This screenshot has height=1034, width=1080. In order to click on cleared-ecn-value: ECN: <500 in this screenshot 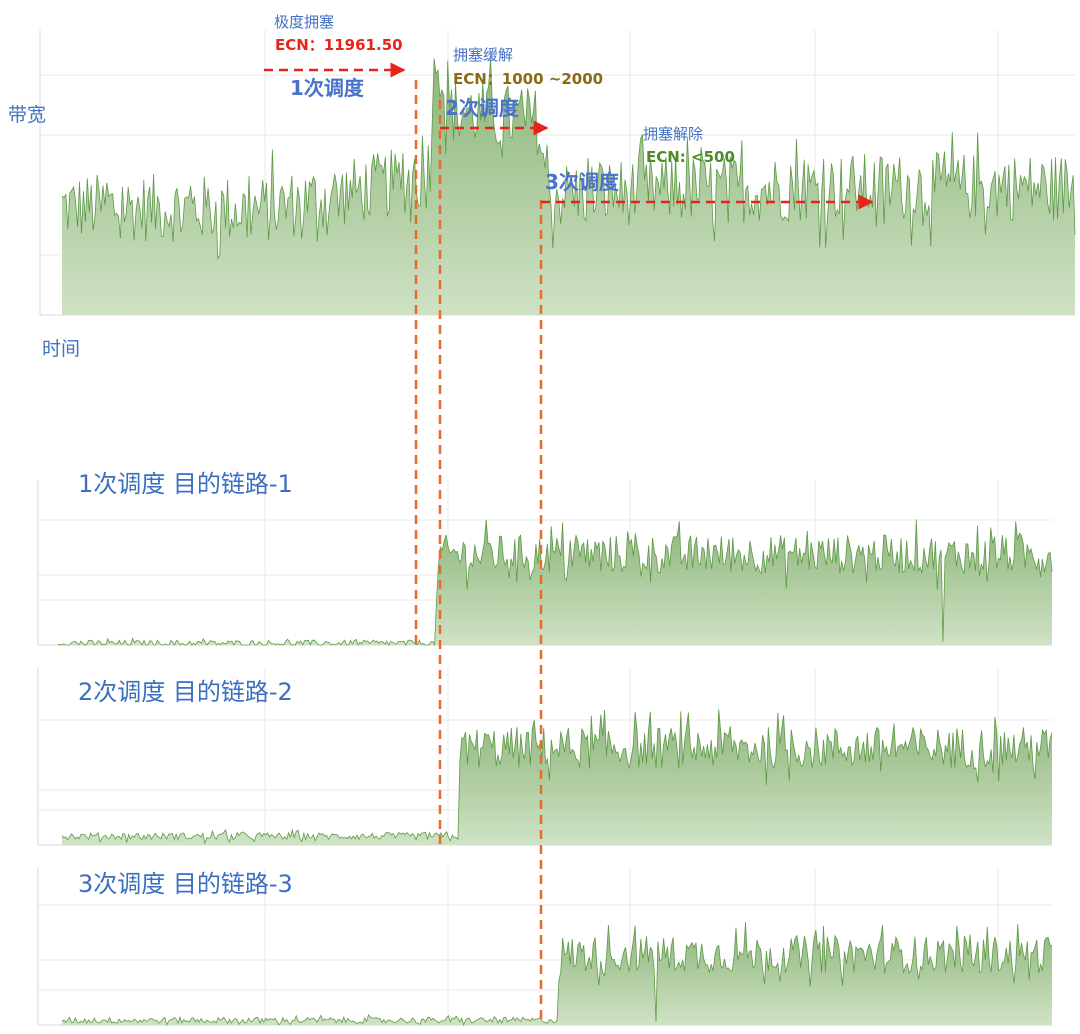, I will do `click(690, 157)`.